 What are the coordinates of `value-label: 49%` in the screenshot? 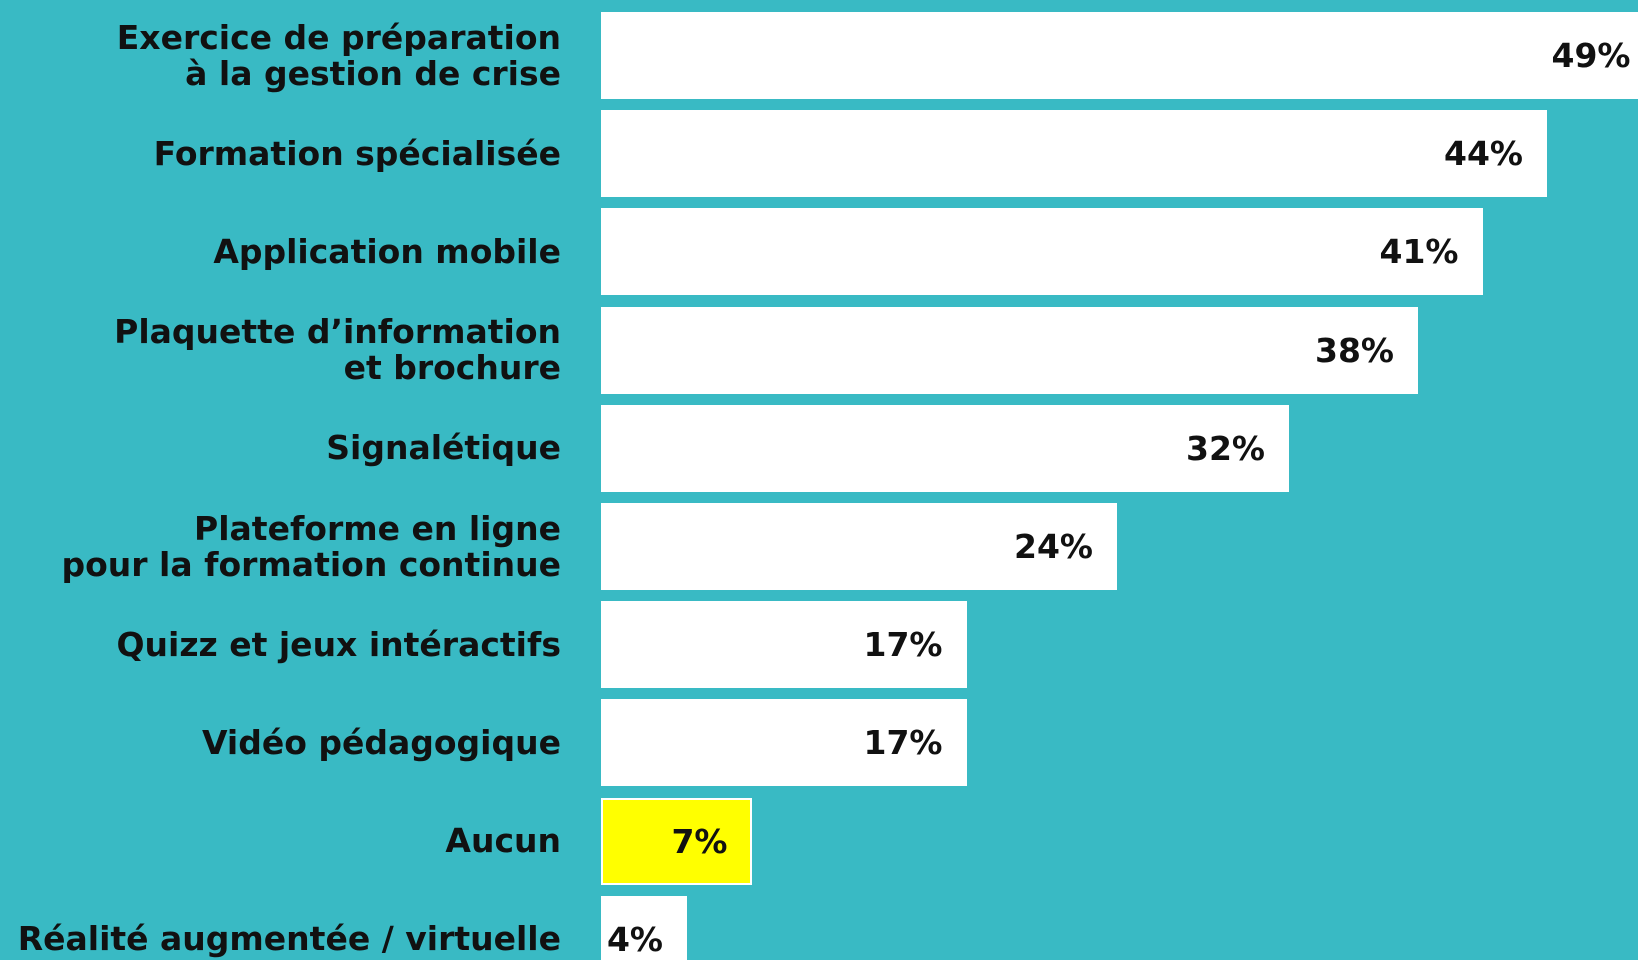 It's located at (1591, 55).